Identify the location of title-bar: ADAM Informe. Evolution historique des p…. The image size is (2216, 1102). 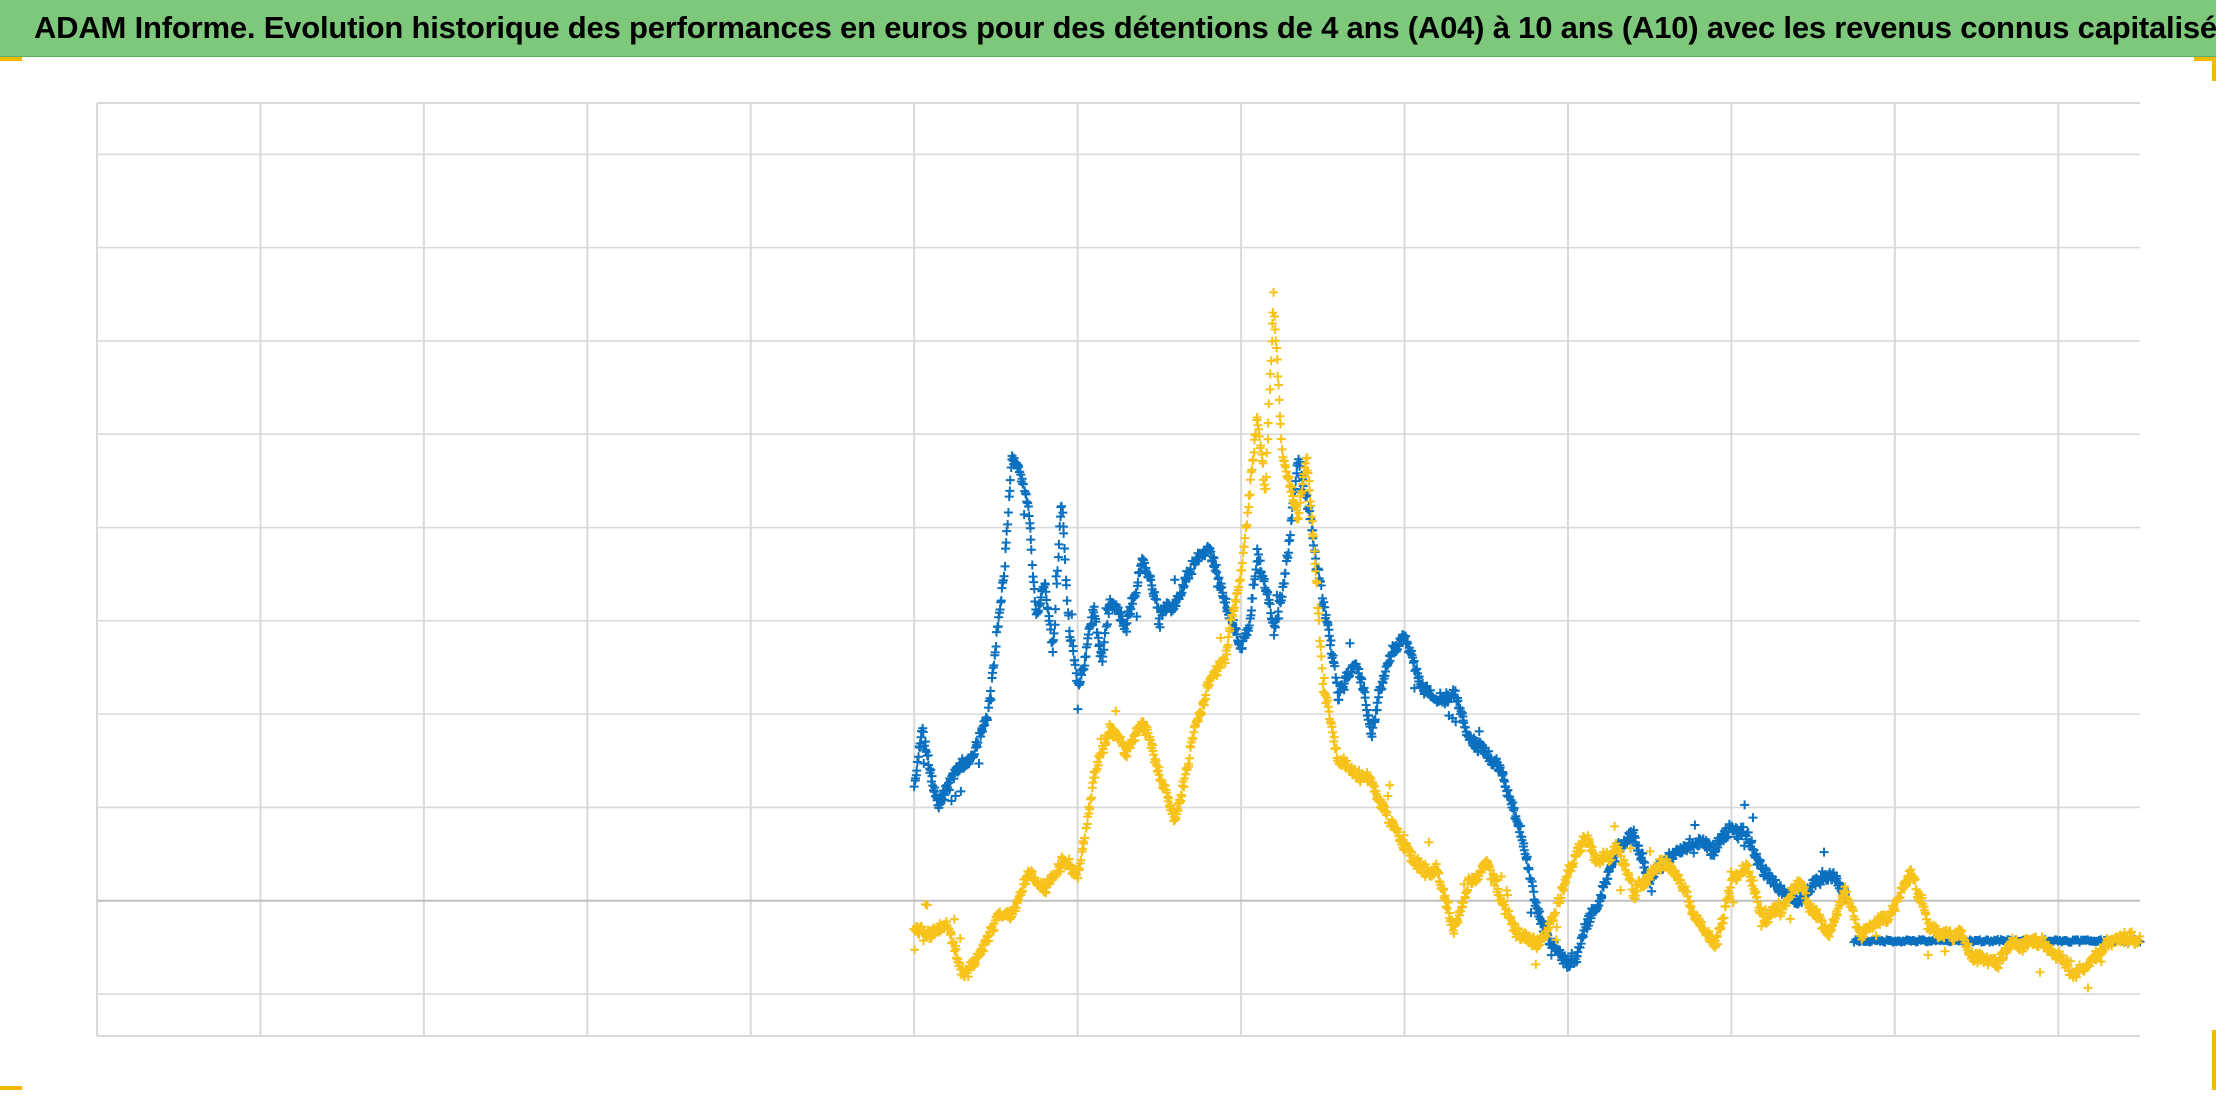
(1108, 28).